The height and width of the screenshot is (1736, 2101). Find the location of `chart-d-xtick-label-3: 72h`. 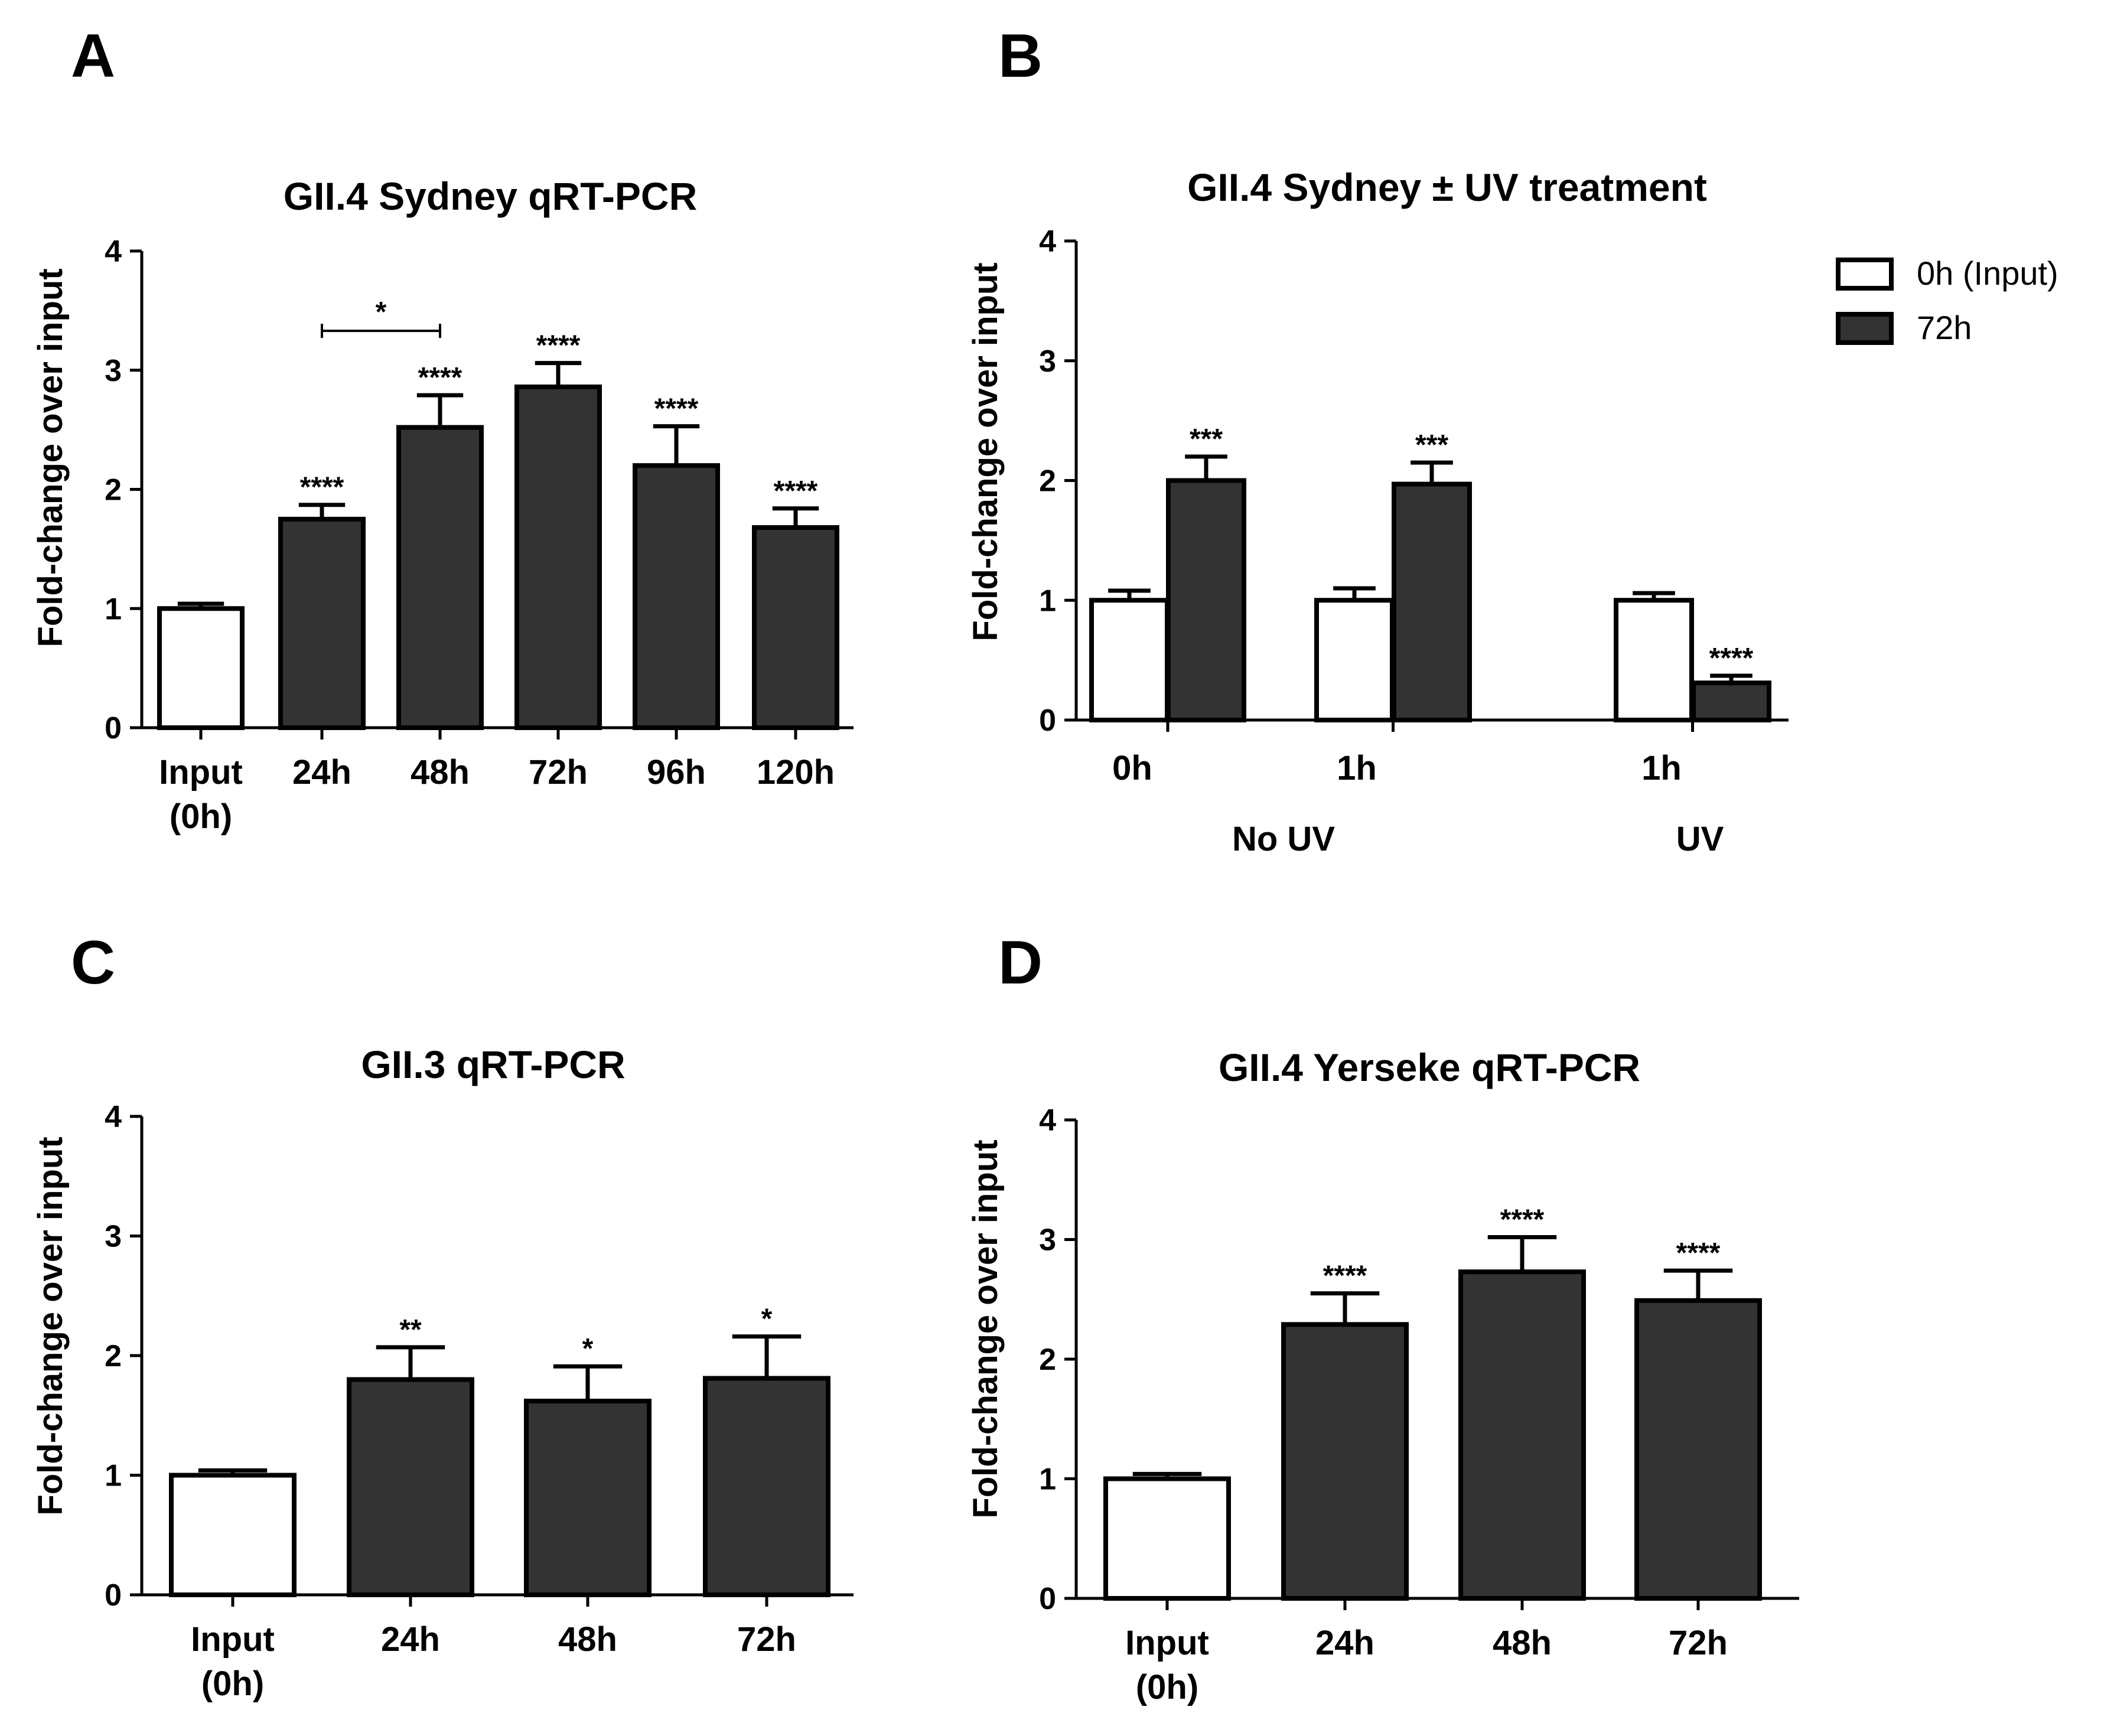

chart-d-xtick-label-3: 72h is located at coordinates (1698, 1643).